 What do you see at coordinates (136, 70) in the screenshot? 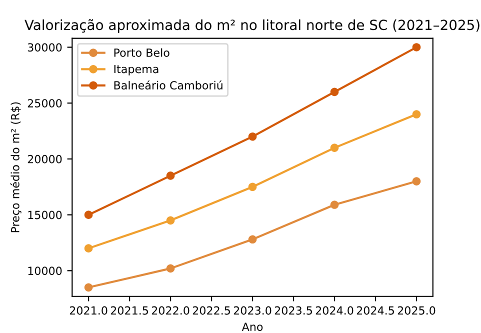
I see `legend-label: Itapema` at bounding box center [136, 70].